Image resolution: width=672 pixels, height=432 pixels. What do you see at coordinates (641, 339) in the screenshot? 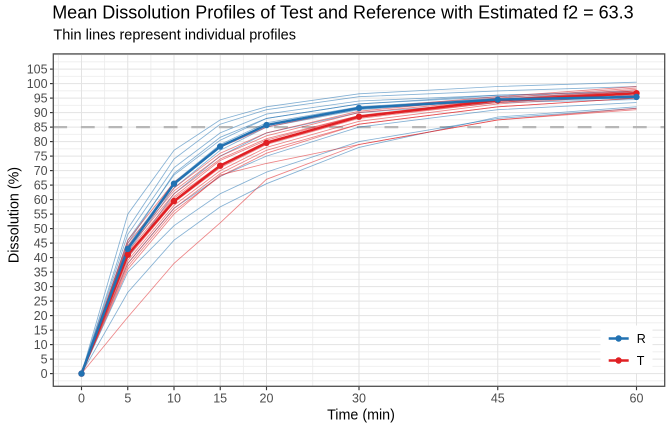
I see `svg-text: R` at bounding box center [641, 339].